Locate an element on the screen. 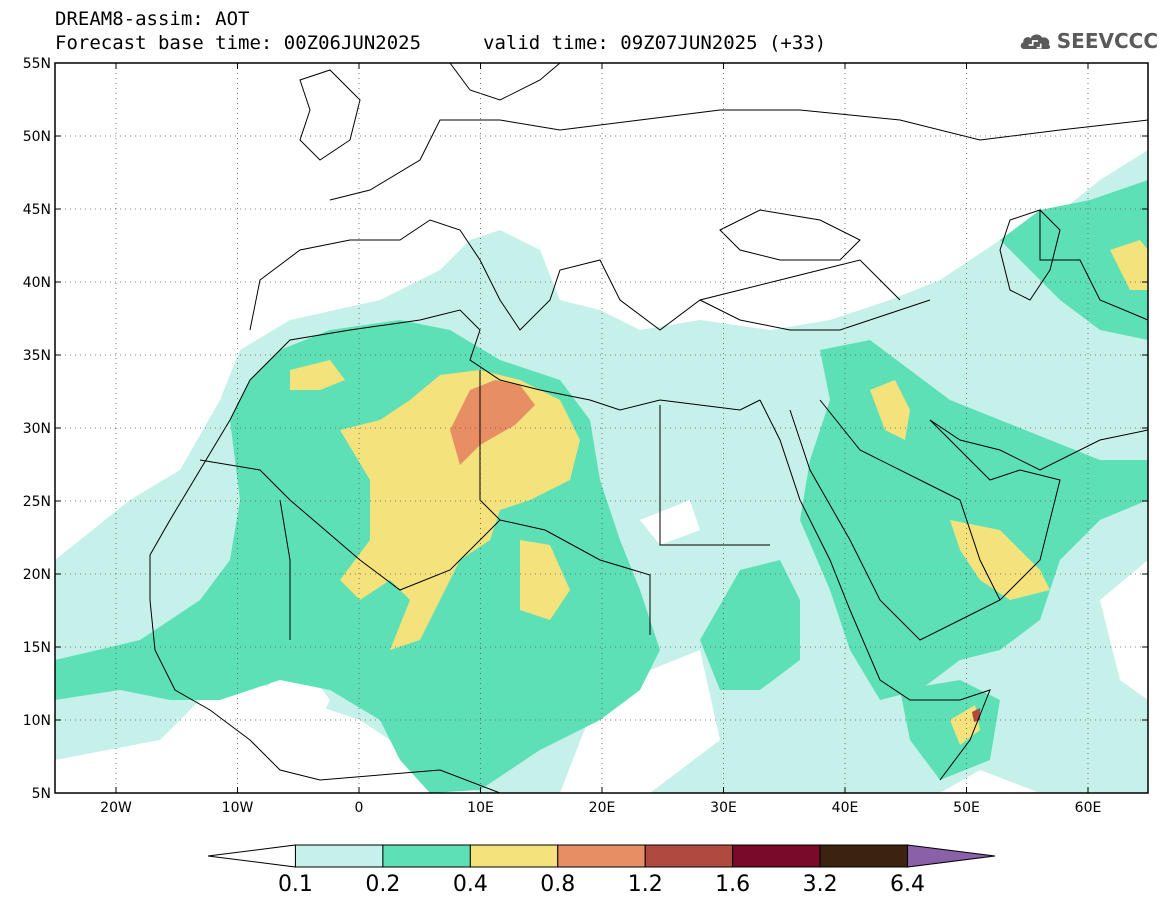 This screenshot has height=905, width=1165. colorbar-label: 0.1 is located at coordinates (295, 884).